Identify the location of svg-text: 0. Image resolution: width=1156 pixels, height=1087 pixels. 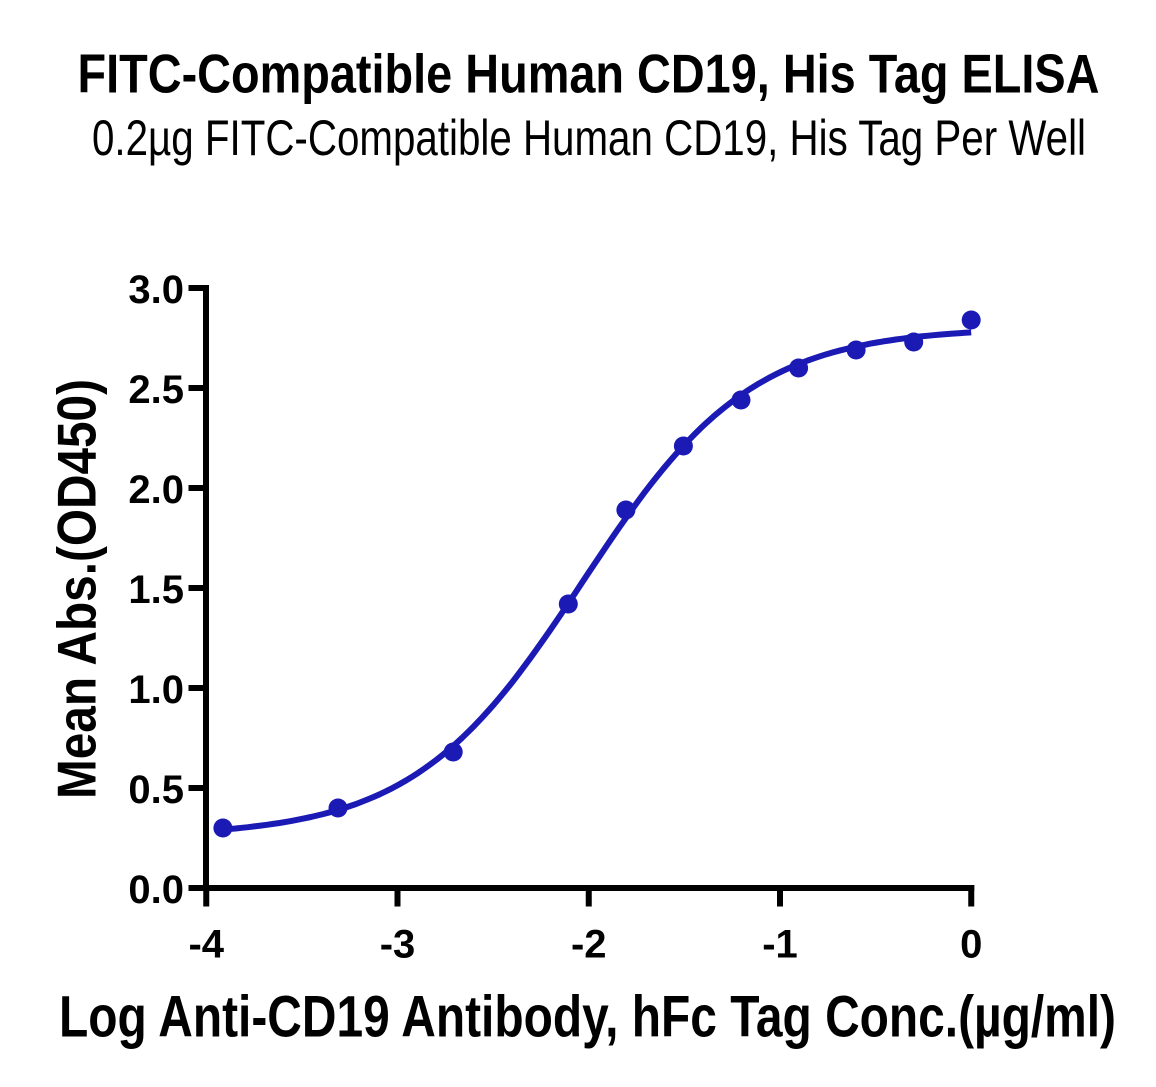
(971, 945).